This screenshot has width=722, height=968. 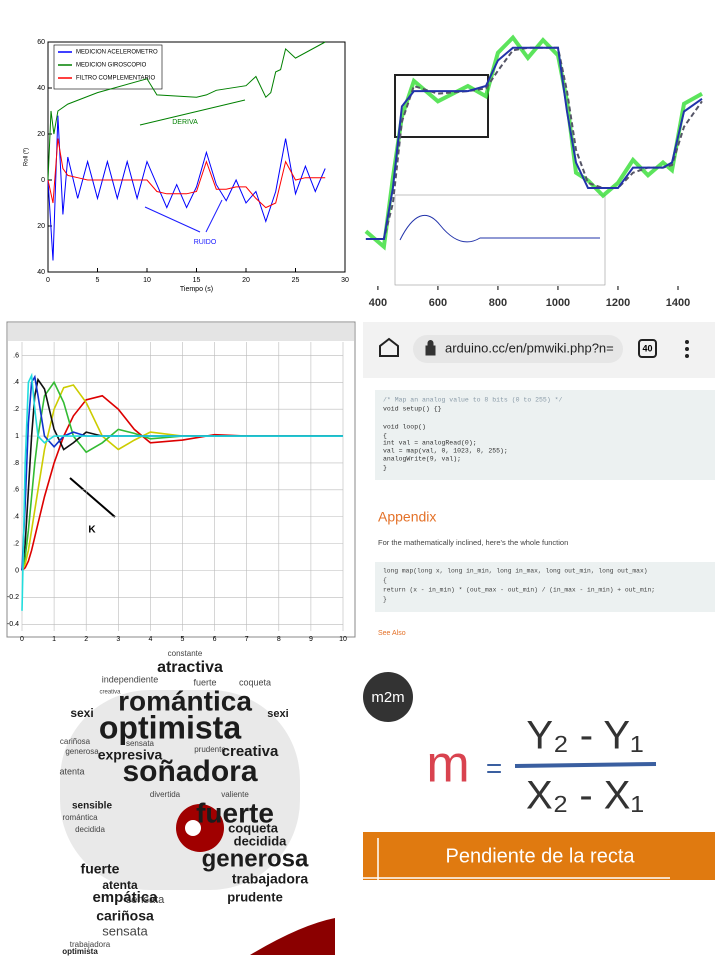 What do you see at coordinates (296, 280) in the screenshot?
I see `x-tick-label: 25` at bounding box center [296, 280].